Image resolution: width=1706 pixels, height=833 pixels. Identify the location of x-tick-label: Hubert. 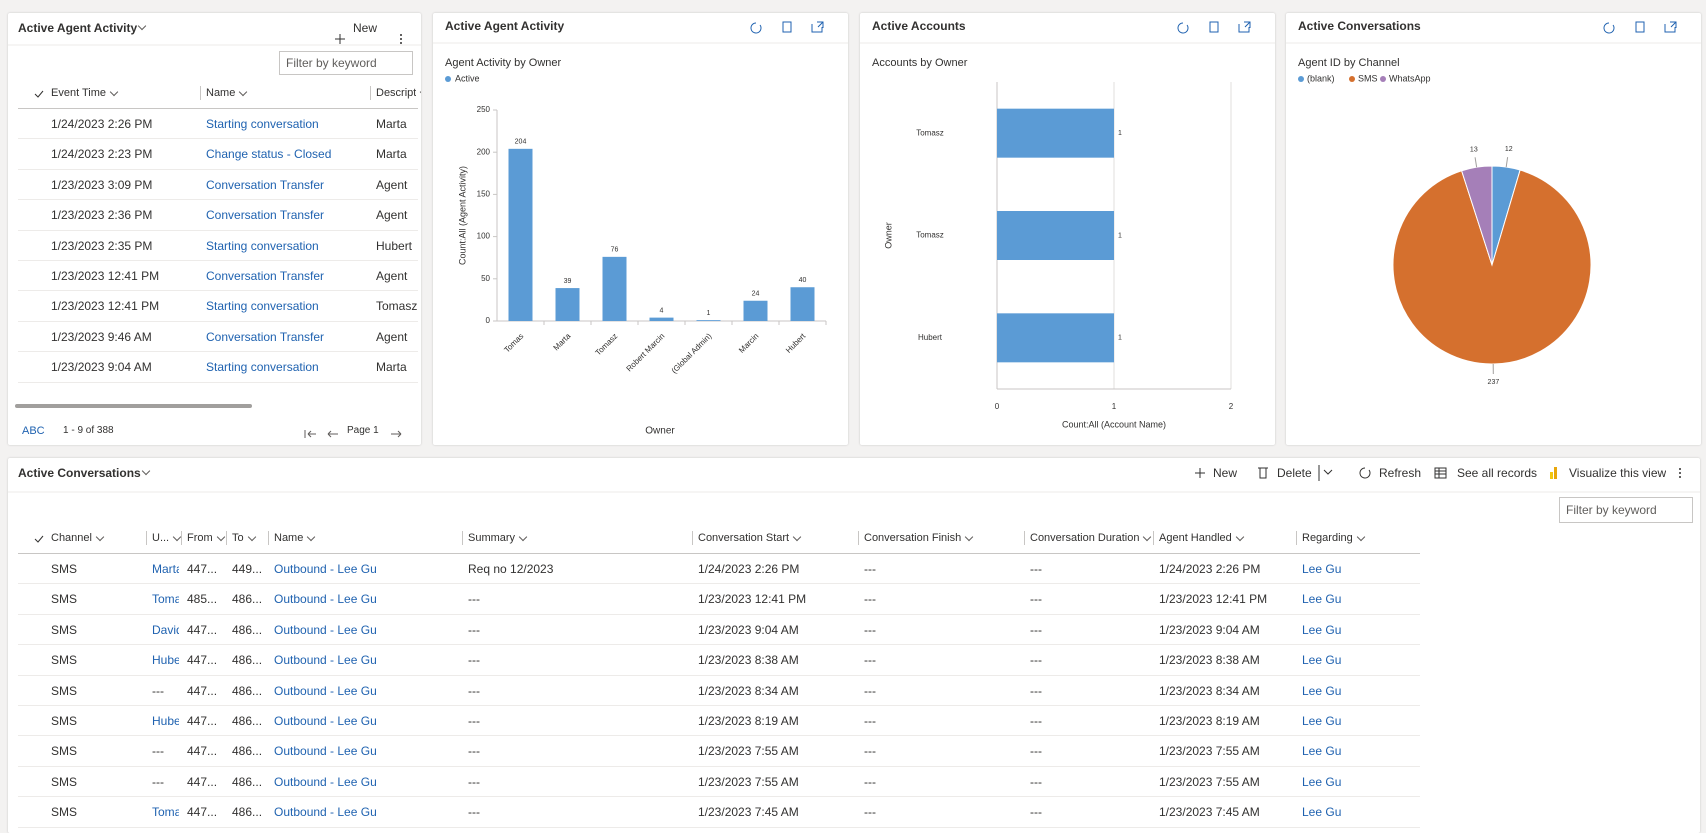
(796, 343).